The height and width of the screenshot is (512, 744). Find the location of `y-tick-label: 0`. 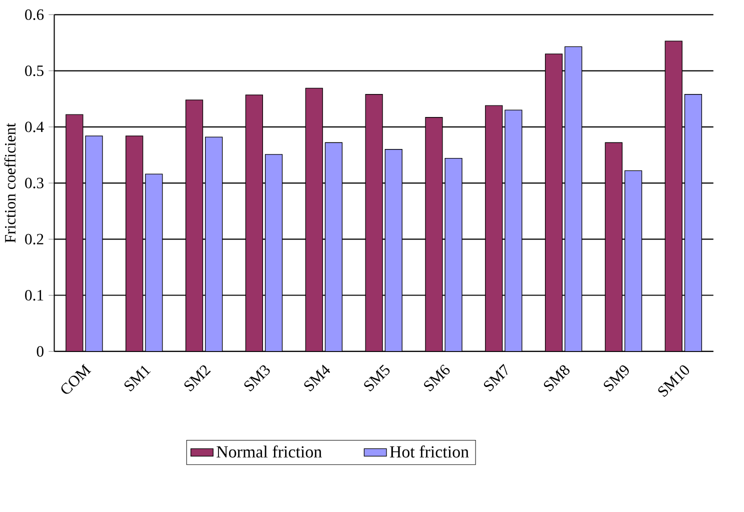

y-tick-label: 0 is located at coordinates (40, 351).